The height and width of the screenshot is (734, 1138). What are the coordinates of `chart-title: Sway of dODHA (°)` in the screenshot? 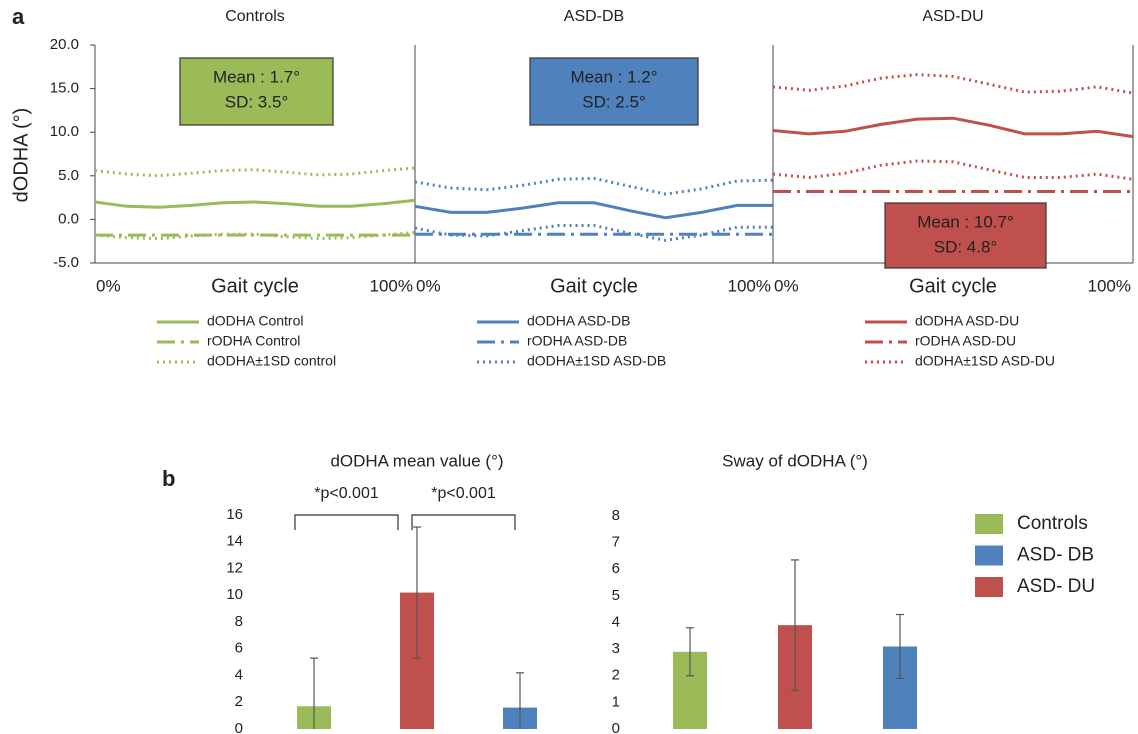 It's located at (795, 460).